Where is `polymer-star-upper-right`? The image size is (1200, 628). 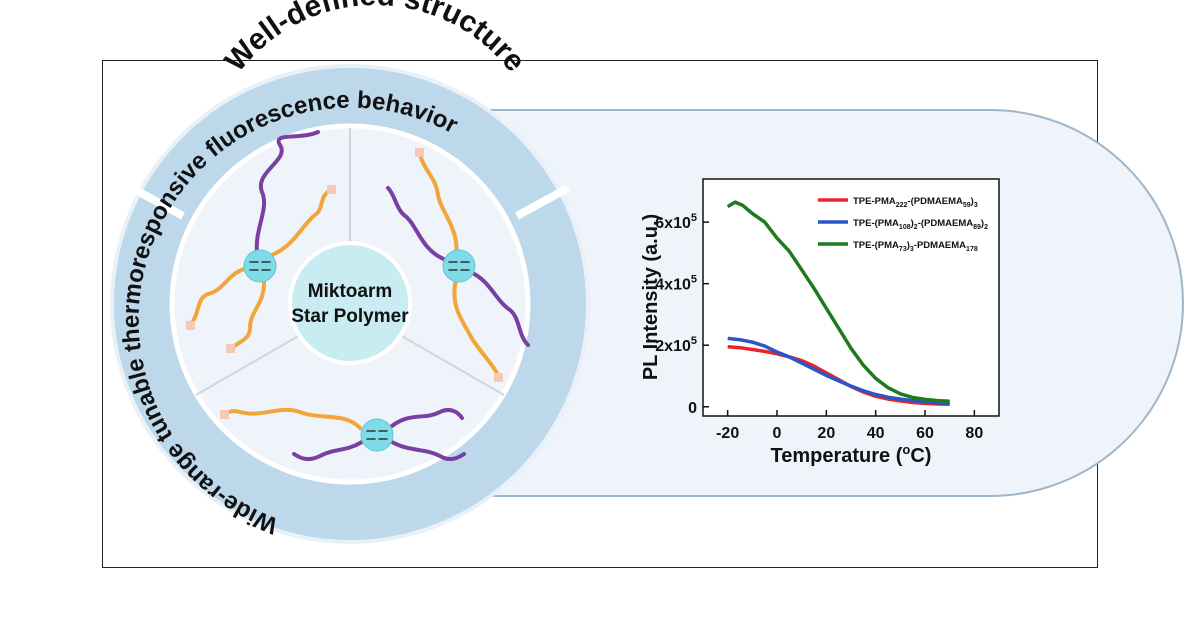
polymer-star-upper-right is located at coordinates (458, 265).